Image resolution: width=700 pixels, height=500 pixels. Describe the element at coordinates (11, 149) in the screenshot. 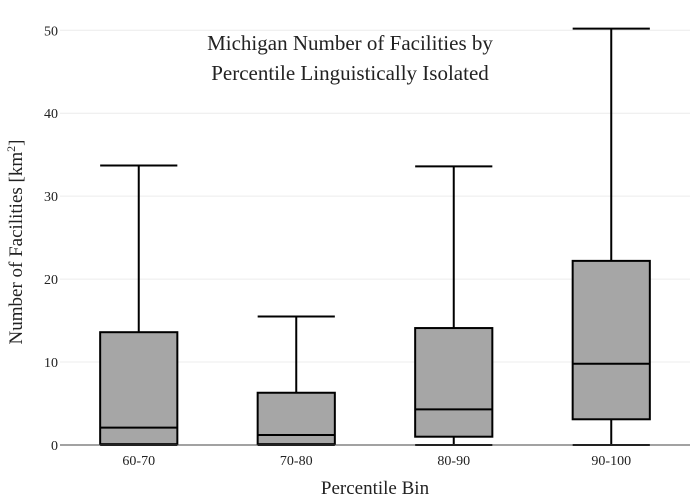

I see `y-axis-unit-superscript: 2` at that location.